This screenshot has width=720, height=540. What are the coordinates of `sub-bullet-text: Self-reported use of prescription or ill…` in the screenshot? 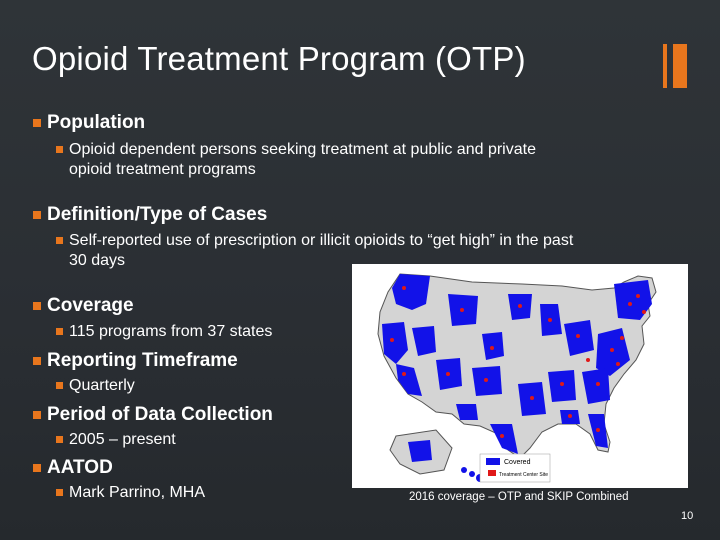 It's located at (321, 240).